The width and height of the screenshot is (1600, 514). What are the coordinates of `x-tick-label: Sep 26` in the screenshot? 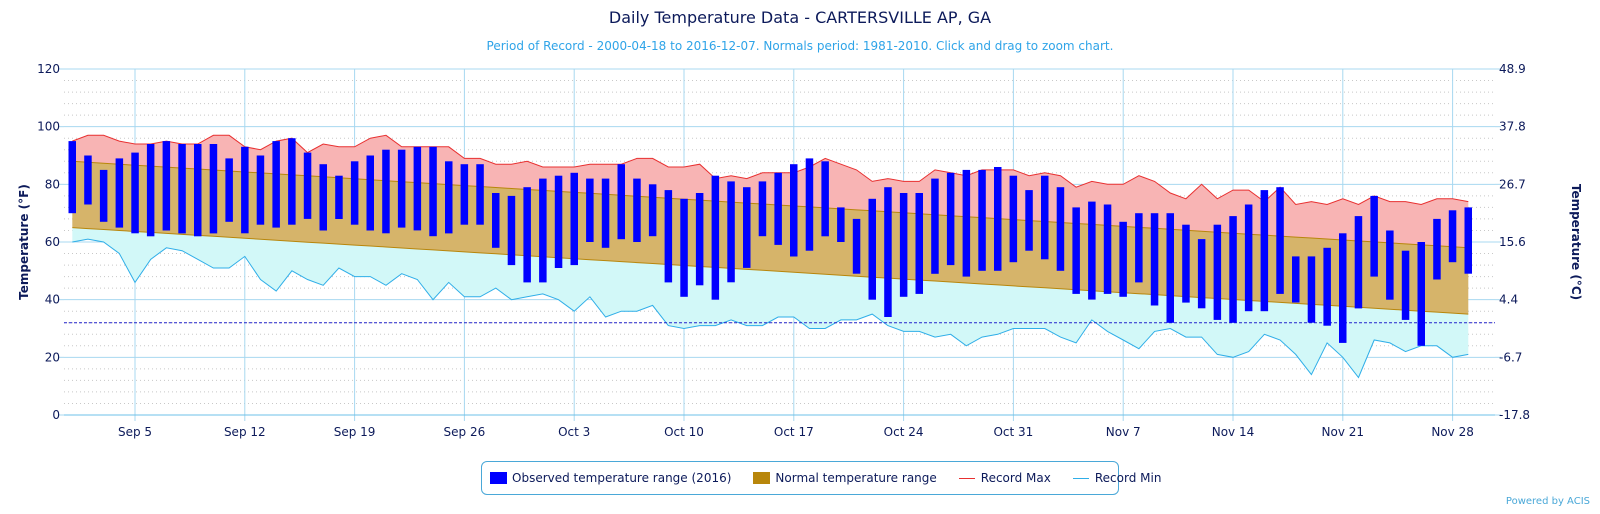 It's located at (465, 432).